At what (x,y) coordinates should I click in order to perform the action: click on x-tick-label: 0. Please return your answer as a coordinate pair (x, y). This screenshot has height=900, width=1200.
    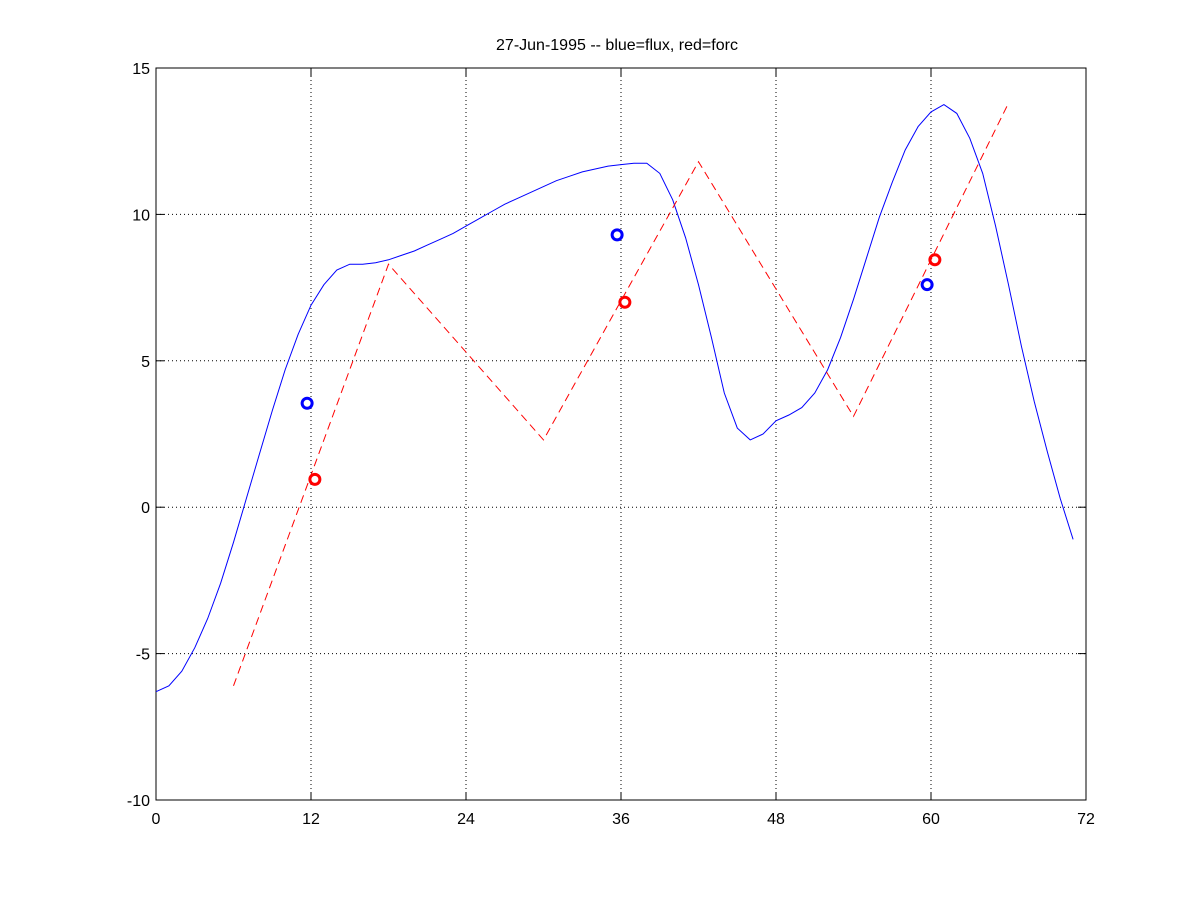
    Looking at the image, I should click on (156, 819).